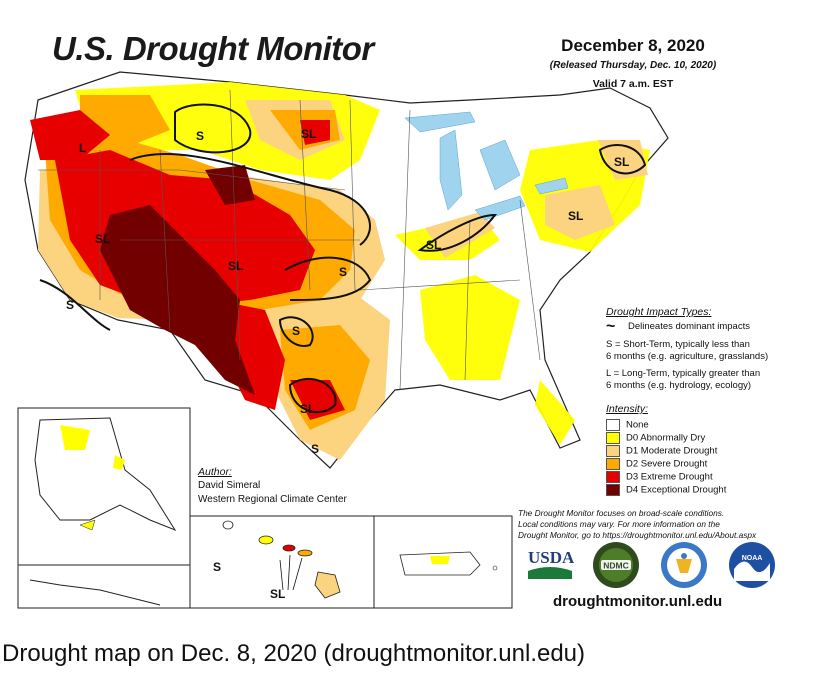  What do you see at coordinates (215, 472) in the screenshot?
I see `author-title: Author:` at bounding box center [215, 472].